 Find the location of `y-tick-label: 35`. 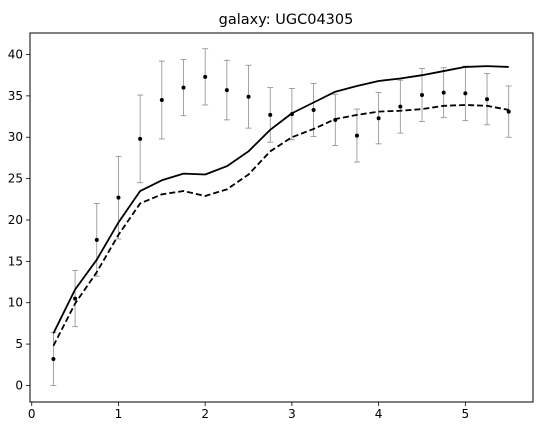

y-tick-label: 35 is located at coordinates (15, 96).